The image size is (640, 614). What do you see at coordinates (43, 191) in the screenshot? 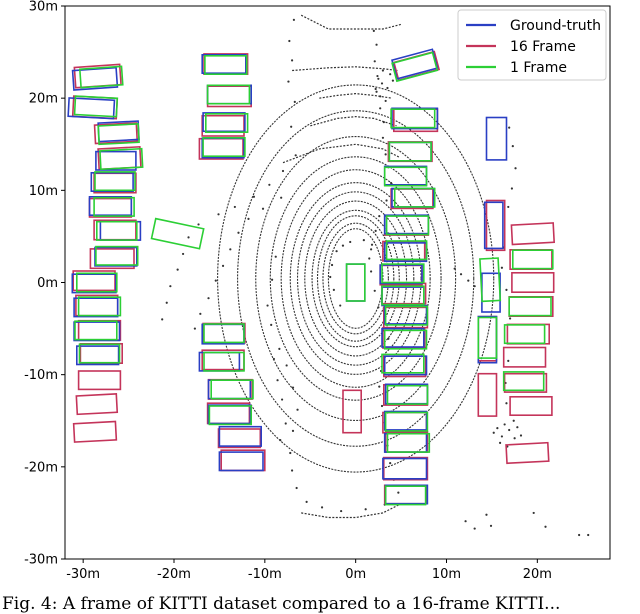
I see `y-tick-label: 10m` at bounding box center [43, 191].